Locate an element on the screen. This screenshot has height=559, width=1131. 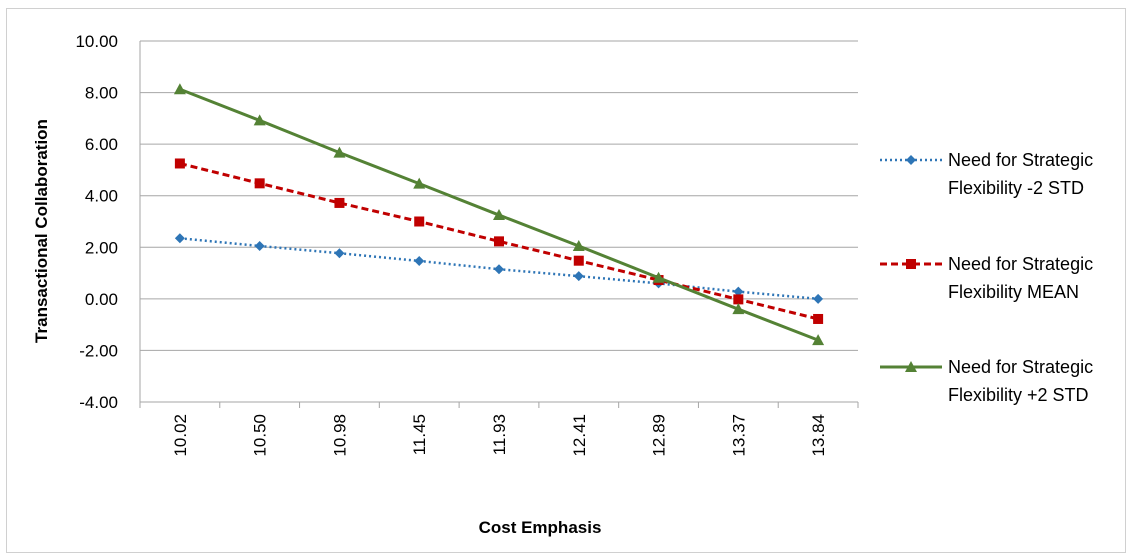
legend-label: Flexibility MEAN is located at coordinates (1013, 292).